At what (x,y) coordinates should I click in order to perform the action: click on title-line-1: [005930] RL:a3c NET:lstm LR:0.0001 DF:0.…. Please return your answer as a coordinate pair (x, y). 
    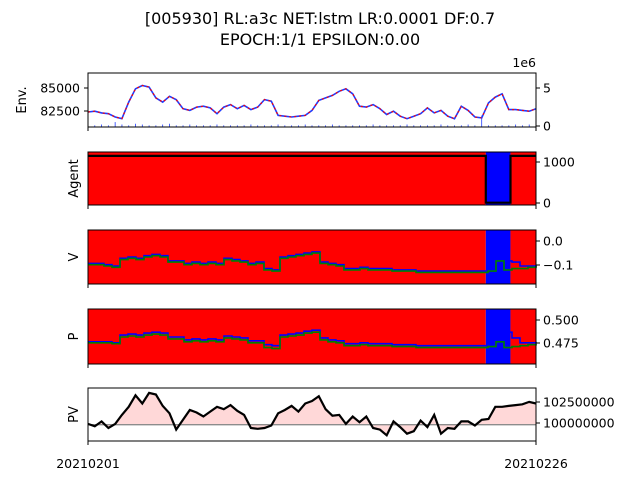
    Looking at the image, I should click on (320, 18).